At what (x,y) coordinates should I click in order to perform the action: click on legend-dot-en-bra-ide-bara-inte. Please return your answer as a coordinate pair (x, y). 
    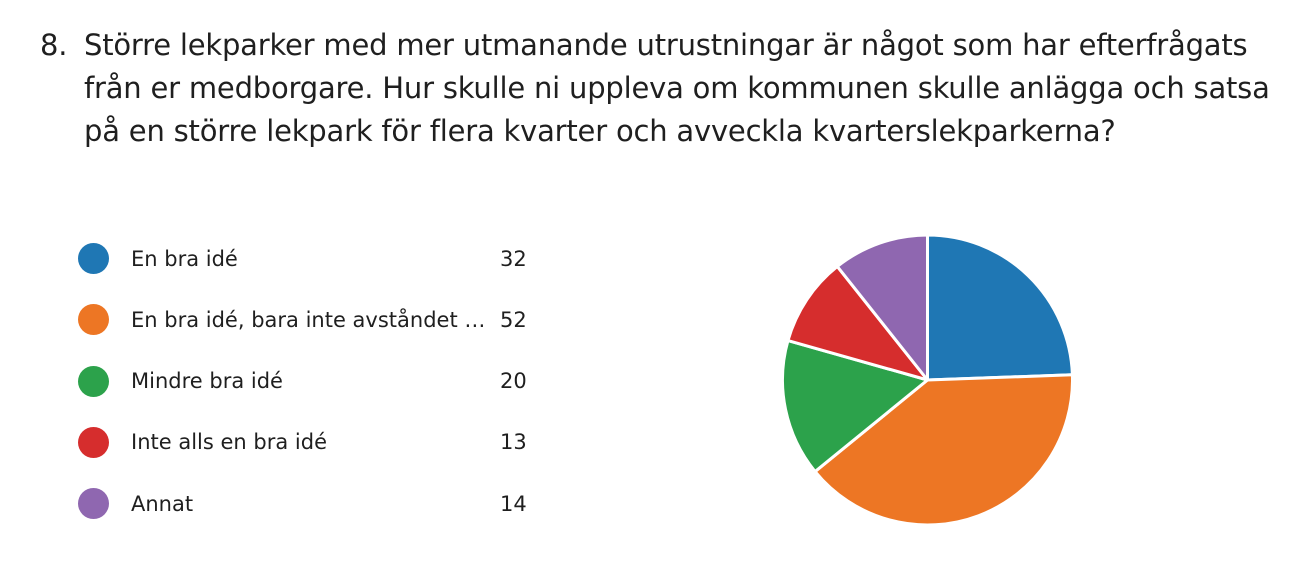
    Looking at the image, I should click on (93, 320).